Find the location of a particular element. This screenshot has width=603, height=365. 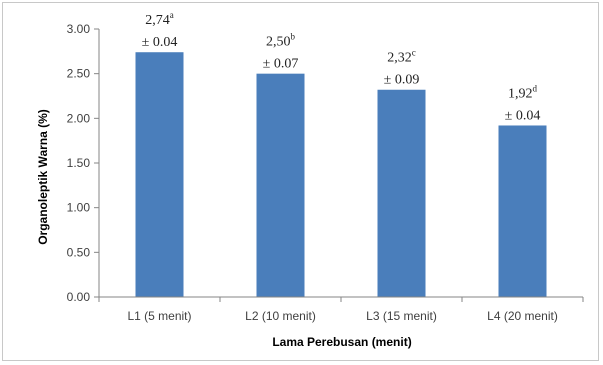

data-label-number: 1,92 is located at coordinates (520, 93).